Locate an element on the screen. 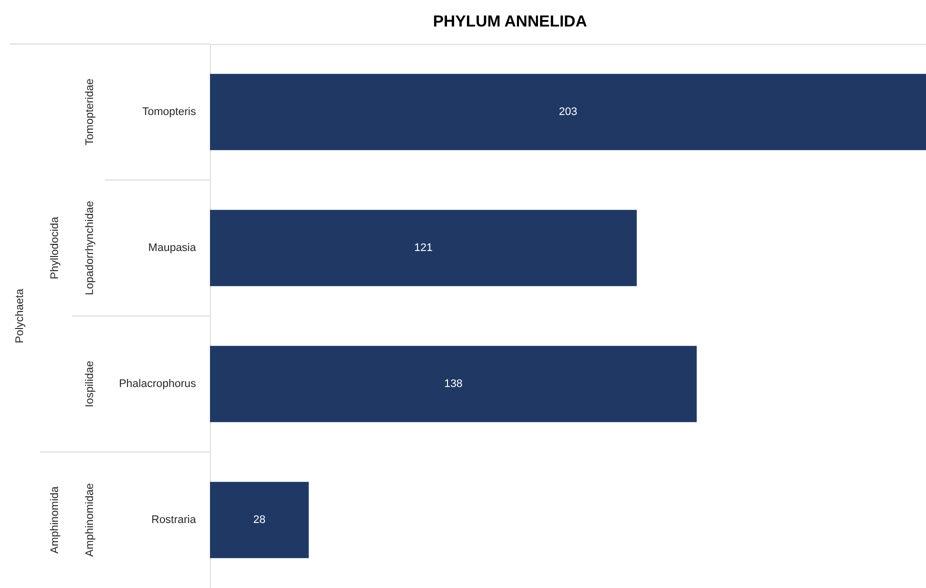  text: Amphinomidae is located at coordinates (90, 520).